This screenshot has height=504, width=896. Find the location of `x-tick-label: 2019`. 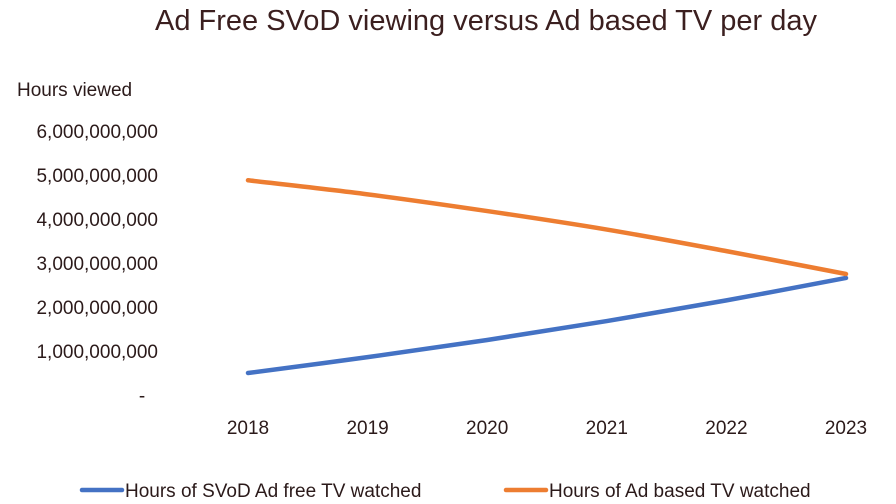

x-tick-label: 2019 is located at coordinates (367, 428).